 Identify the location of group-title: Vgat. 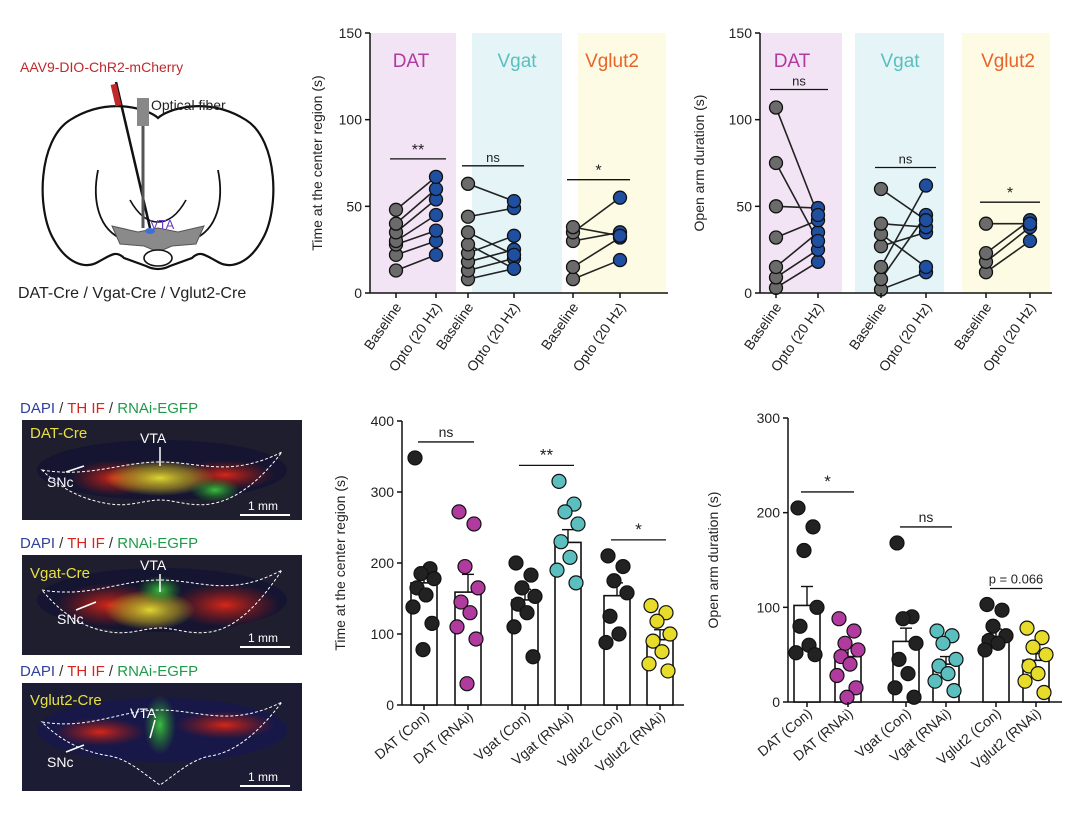
(517, 61).